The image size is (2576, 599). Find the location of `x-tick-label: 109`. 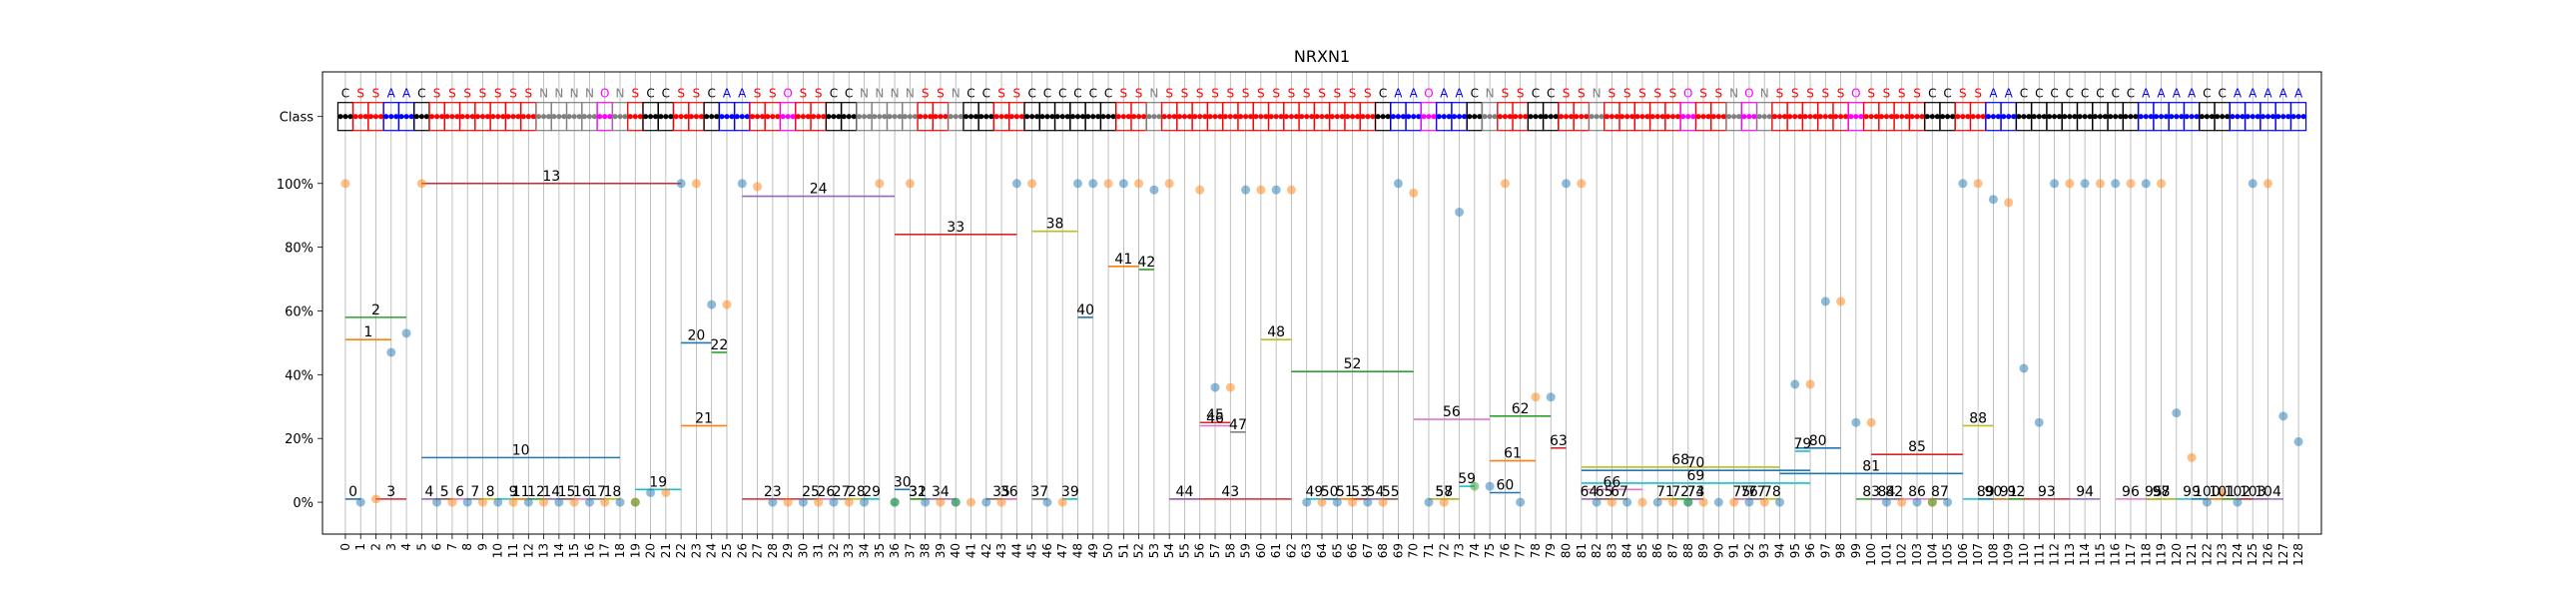

x-tick-label: 109 is located at coordinates (2009, 554).